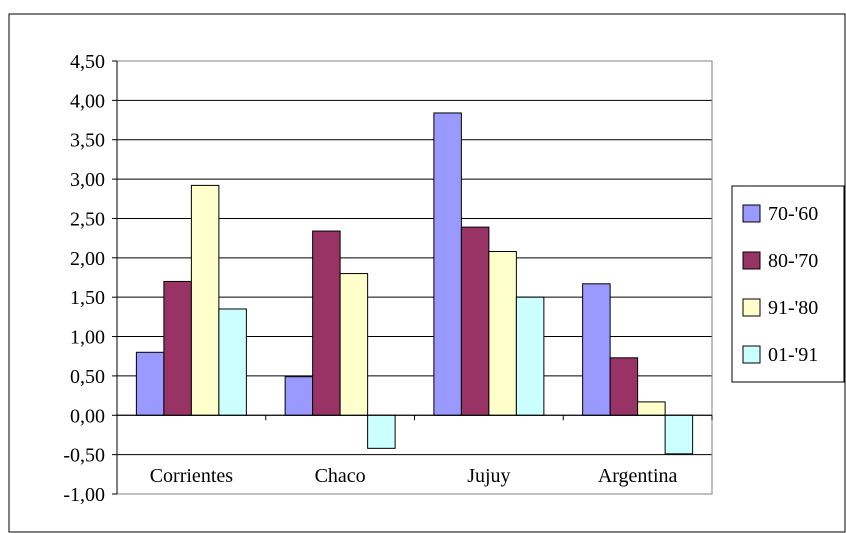 The height and width of the screenshot is (533, 846). Describe the element at coordinates (788, 284) in the screenshot. I see `legend: 70-'60 80-'70 91-'80 01-'91` at that location.